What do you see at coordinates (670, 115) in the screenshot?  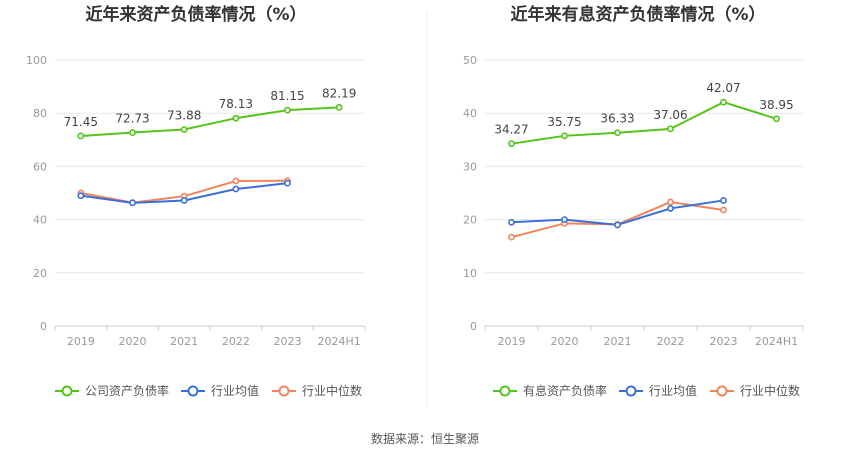 I see `data-label: 37.06` at bounding box center [670, 115].